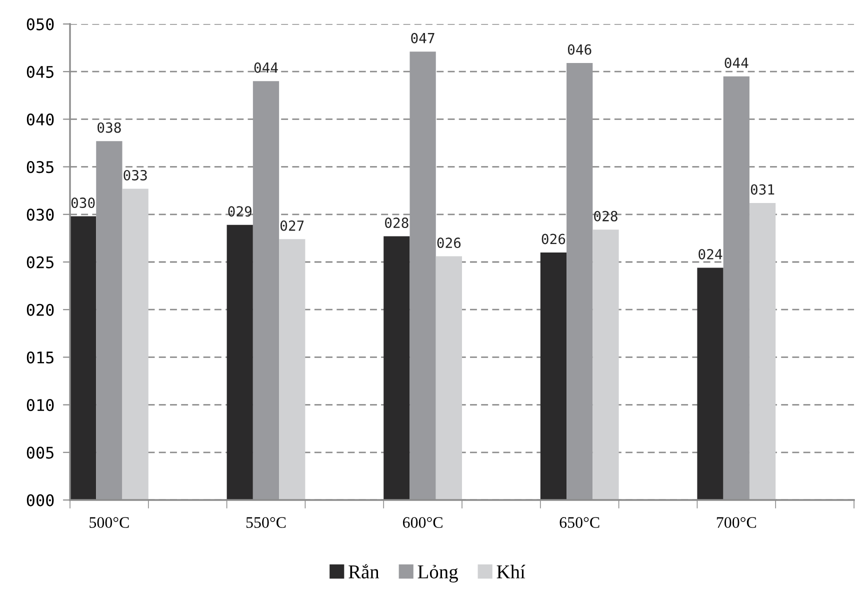 The image size is (855, 603). I want to click on x-tick-label: 600°C, so click(422, 522).